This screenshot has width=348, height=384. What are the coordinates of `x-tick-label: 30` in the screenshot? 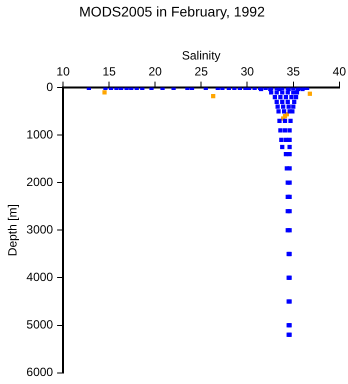 It's located at (247, 71).